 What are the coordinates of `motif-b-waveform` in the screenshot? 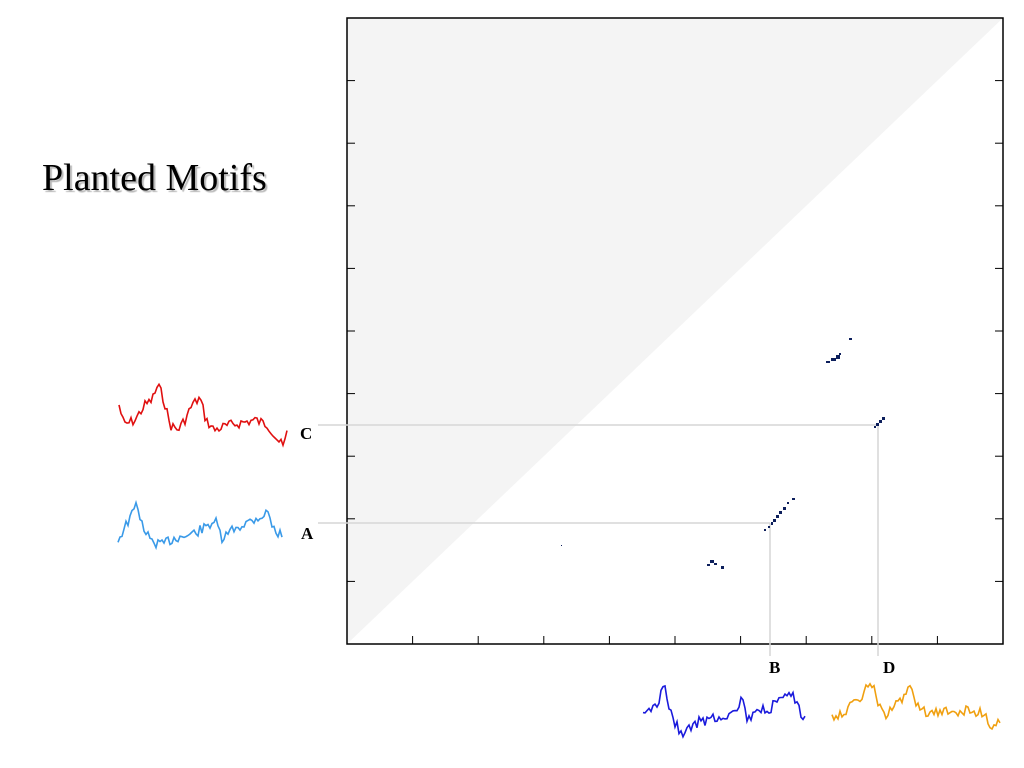 It's located at (724, 711).